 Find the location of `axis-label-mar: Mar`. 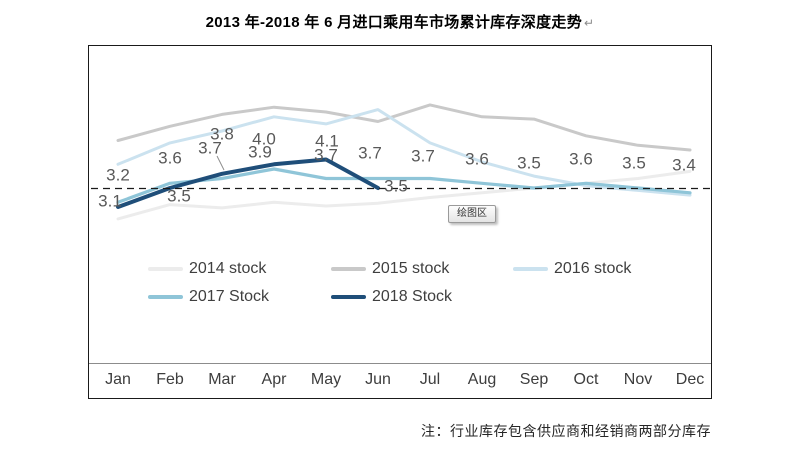

axis-label-mar: Mar is located at coordinates (222, 379).